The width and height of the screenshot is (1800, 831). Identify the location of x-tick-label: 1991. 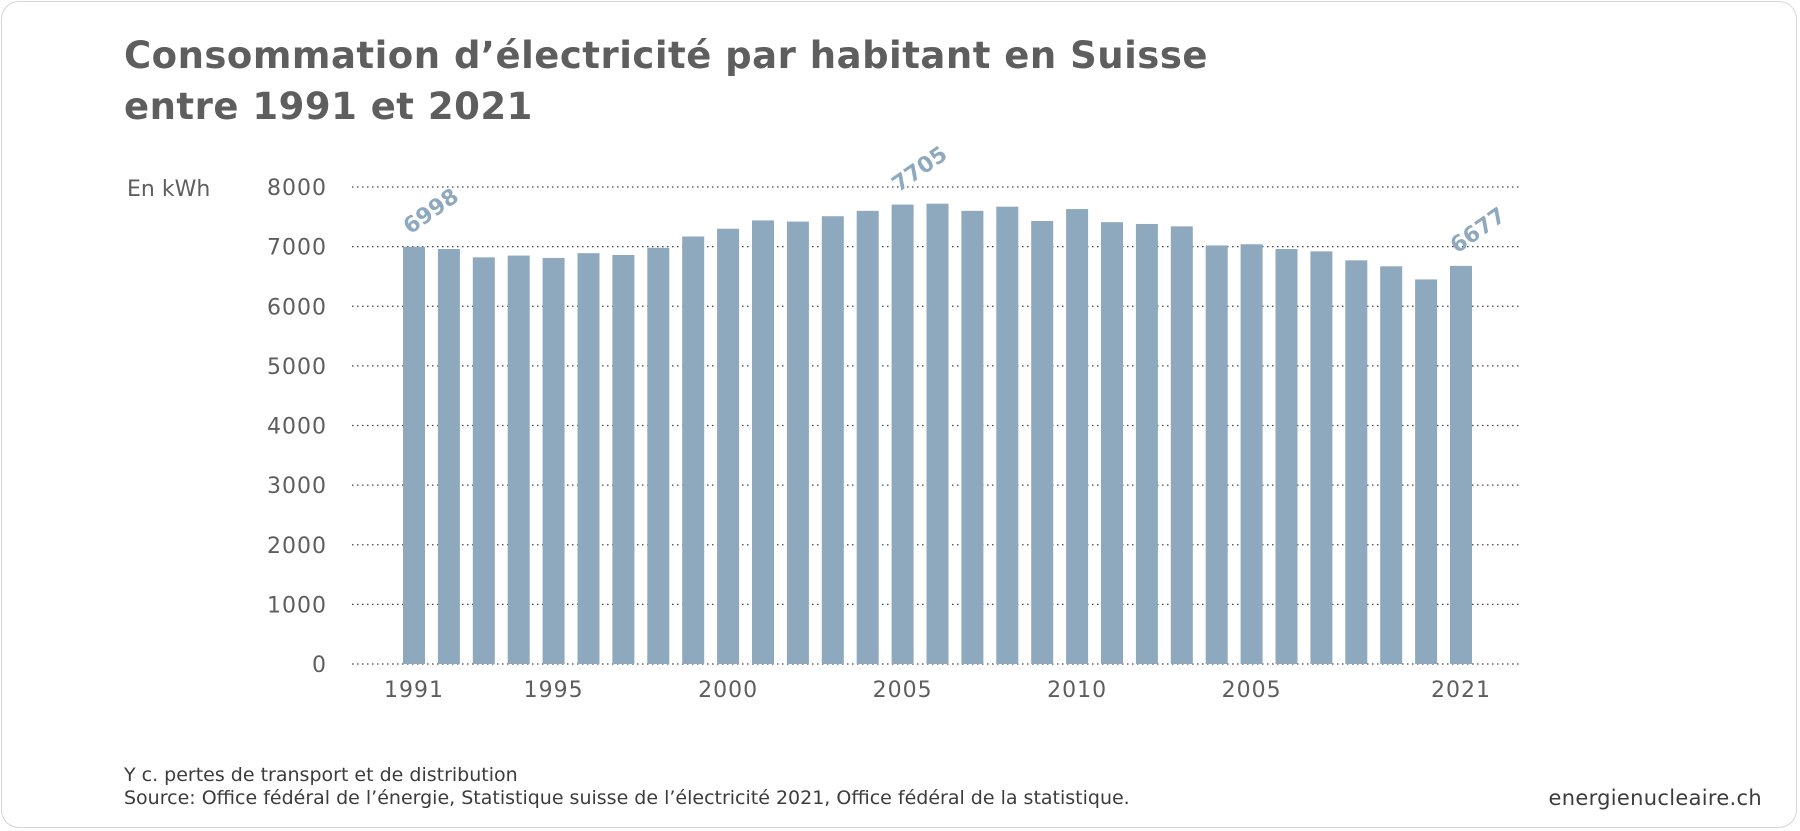
(414, 690).